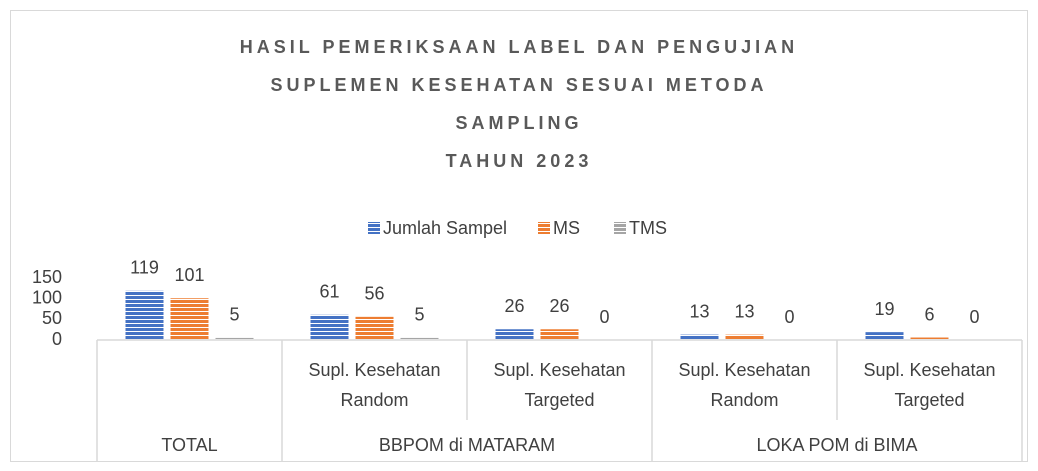 The width and height of the screenshot is (1038, 471). I want to click on data-label: 19, so click(884, 309).